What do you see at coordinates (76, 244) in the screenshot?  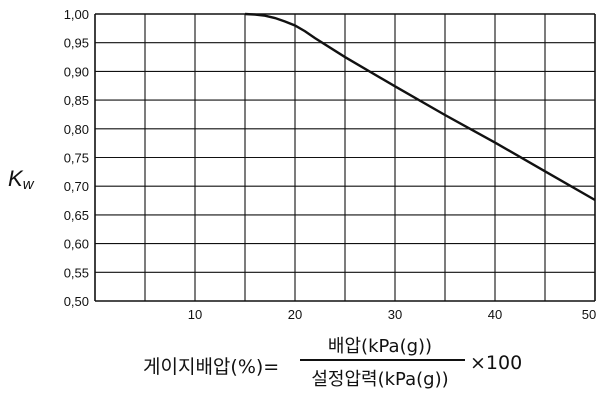 I see `y-tick-label: 0,60` at bounding box center [76, 244].